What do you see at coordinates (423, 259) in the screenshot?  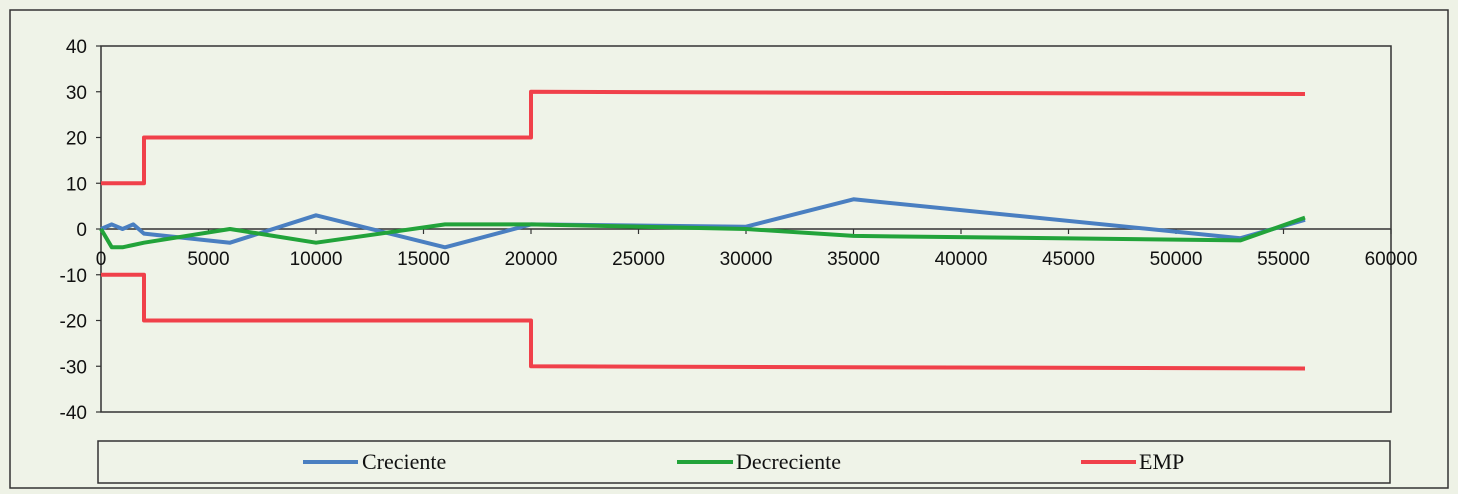 I see `x-tick-label: 15000` at bounding box center [423, 259].